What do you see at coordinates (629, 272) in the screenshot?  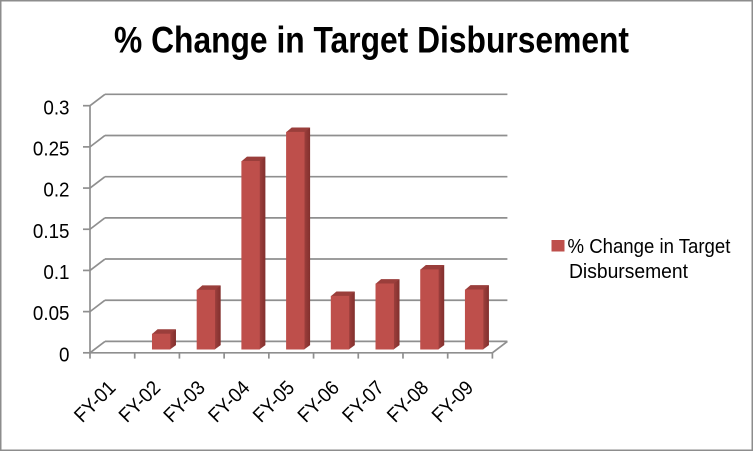 I see `svg-text: Disbursement` at bounding box center [629, 272].